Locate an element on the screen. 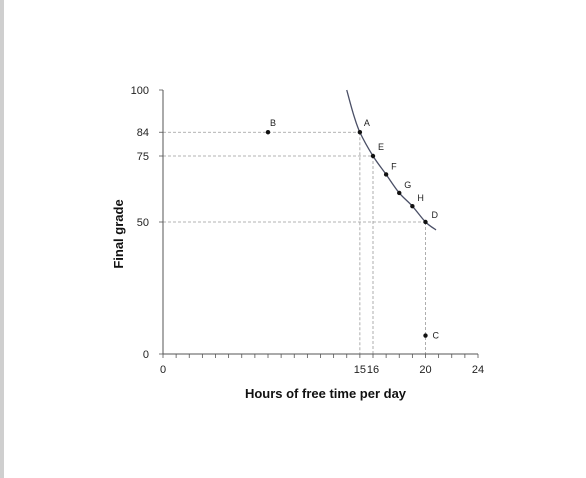 The image size is (586, 478). point-g is located at coordinates (399, 193).